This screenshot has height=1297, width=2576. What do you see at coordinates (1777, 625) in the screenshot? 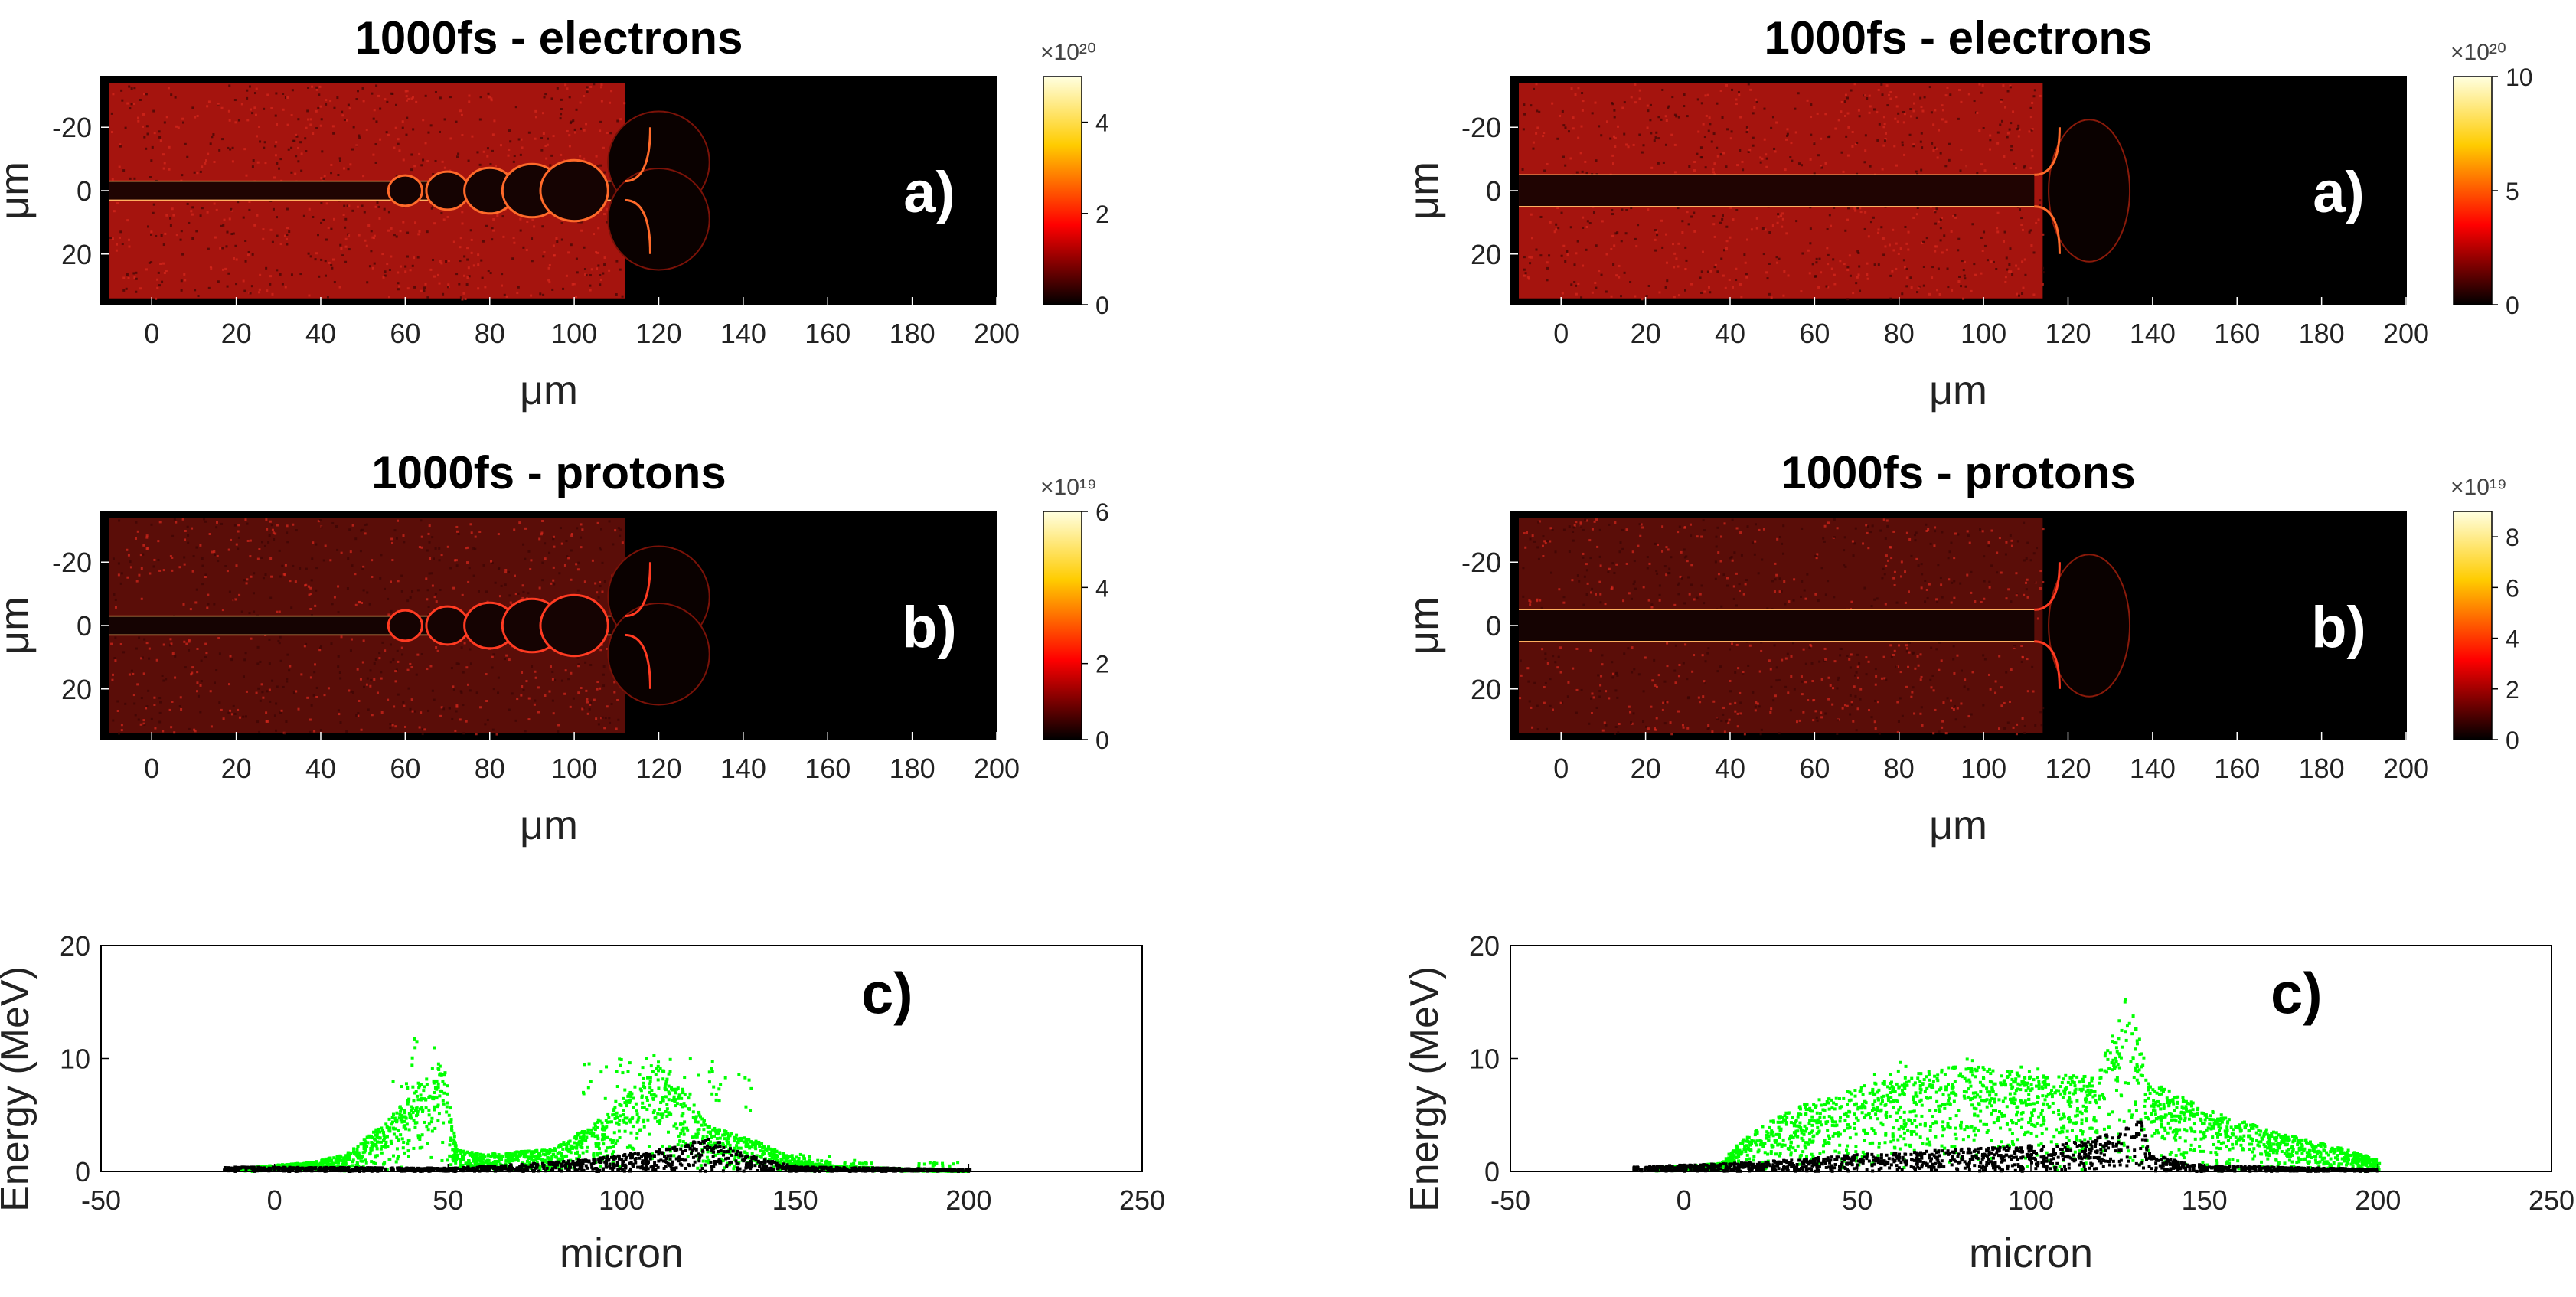
I see `channel` at bounding box center [1777, 625].